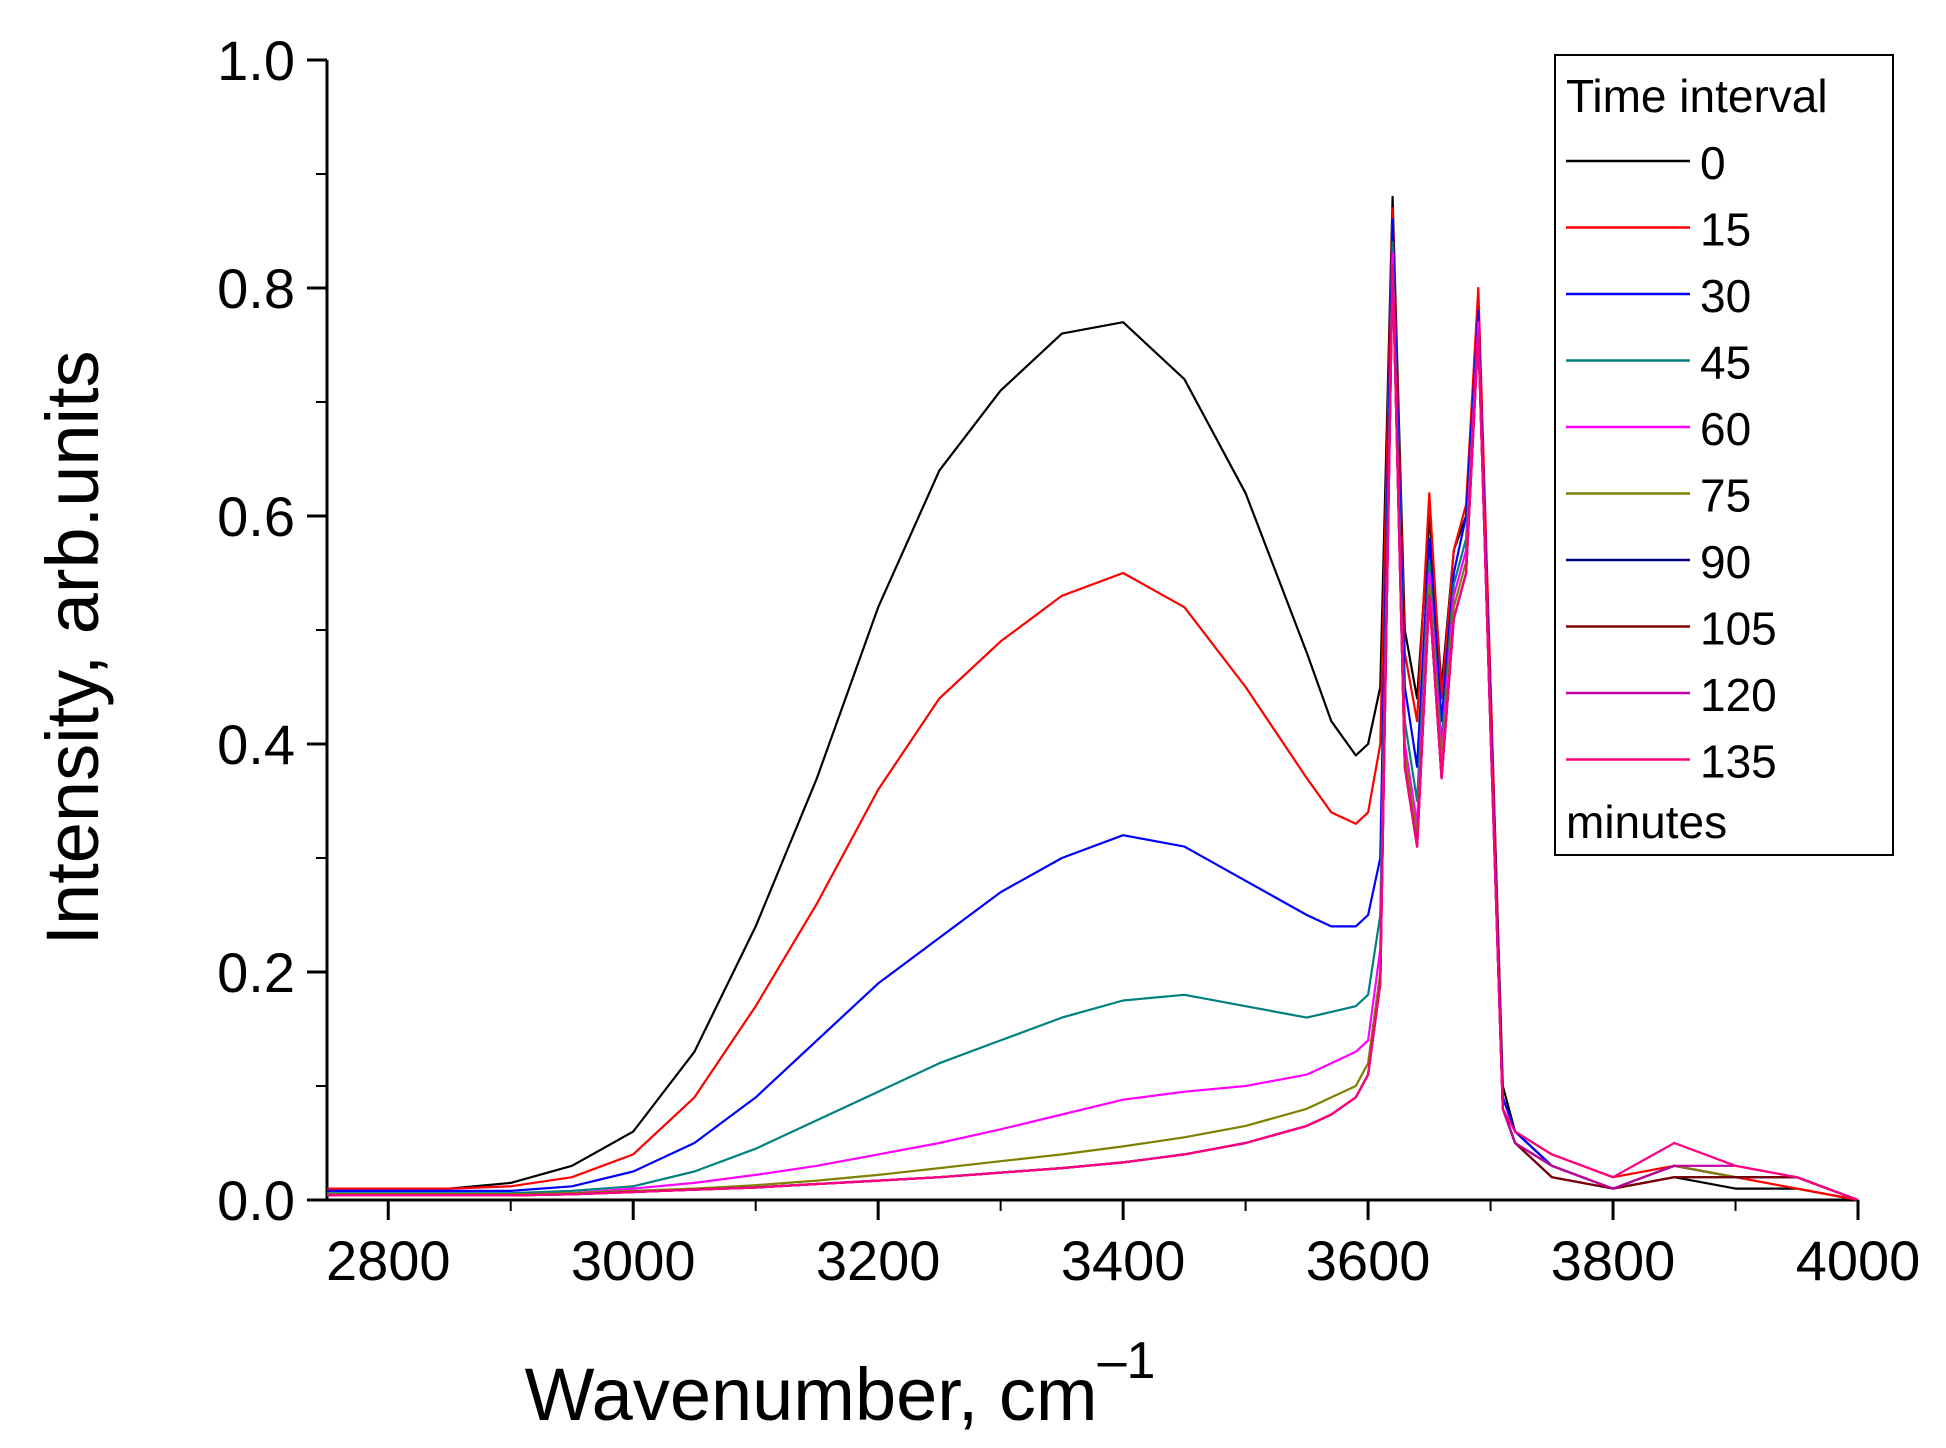  I want to click on y-axis-title: Intensity, arb.units, so click(72, 647).